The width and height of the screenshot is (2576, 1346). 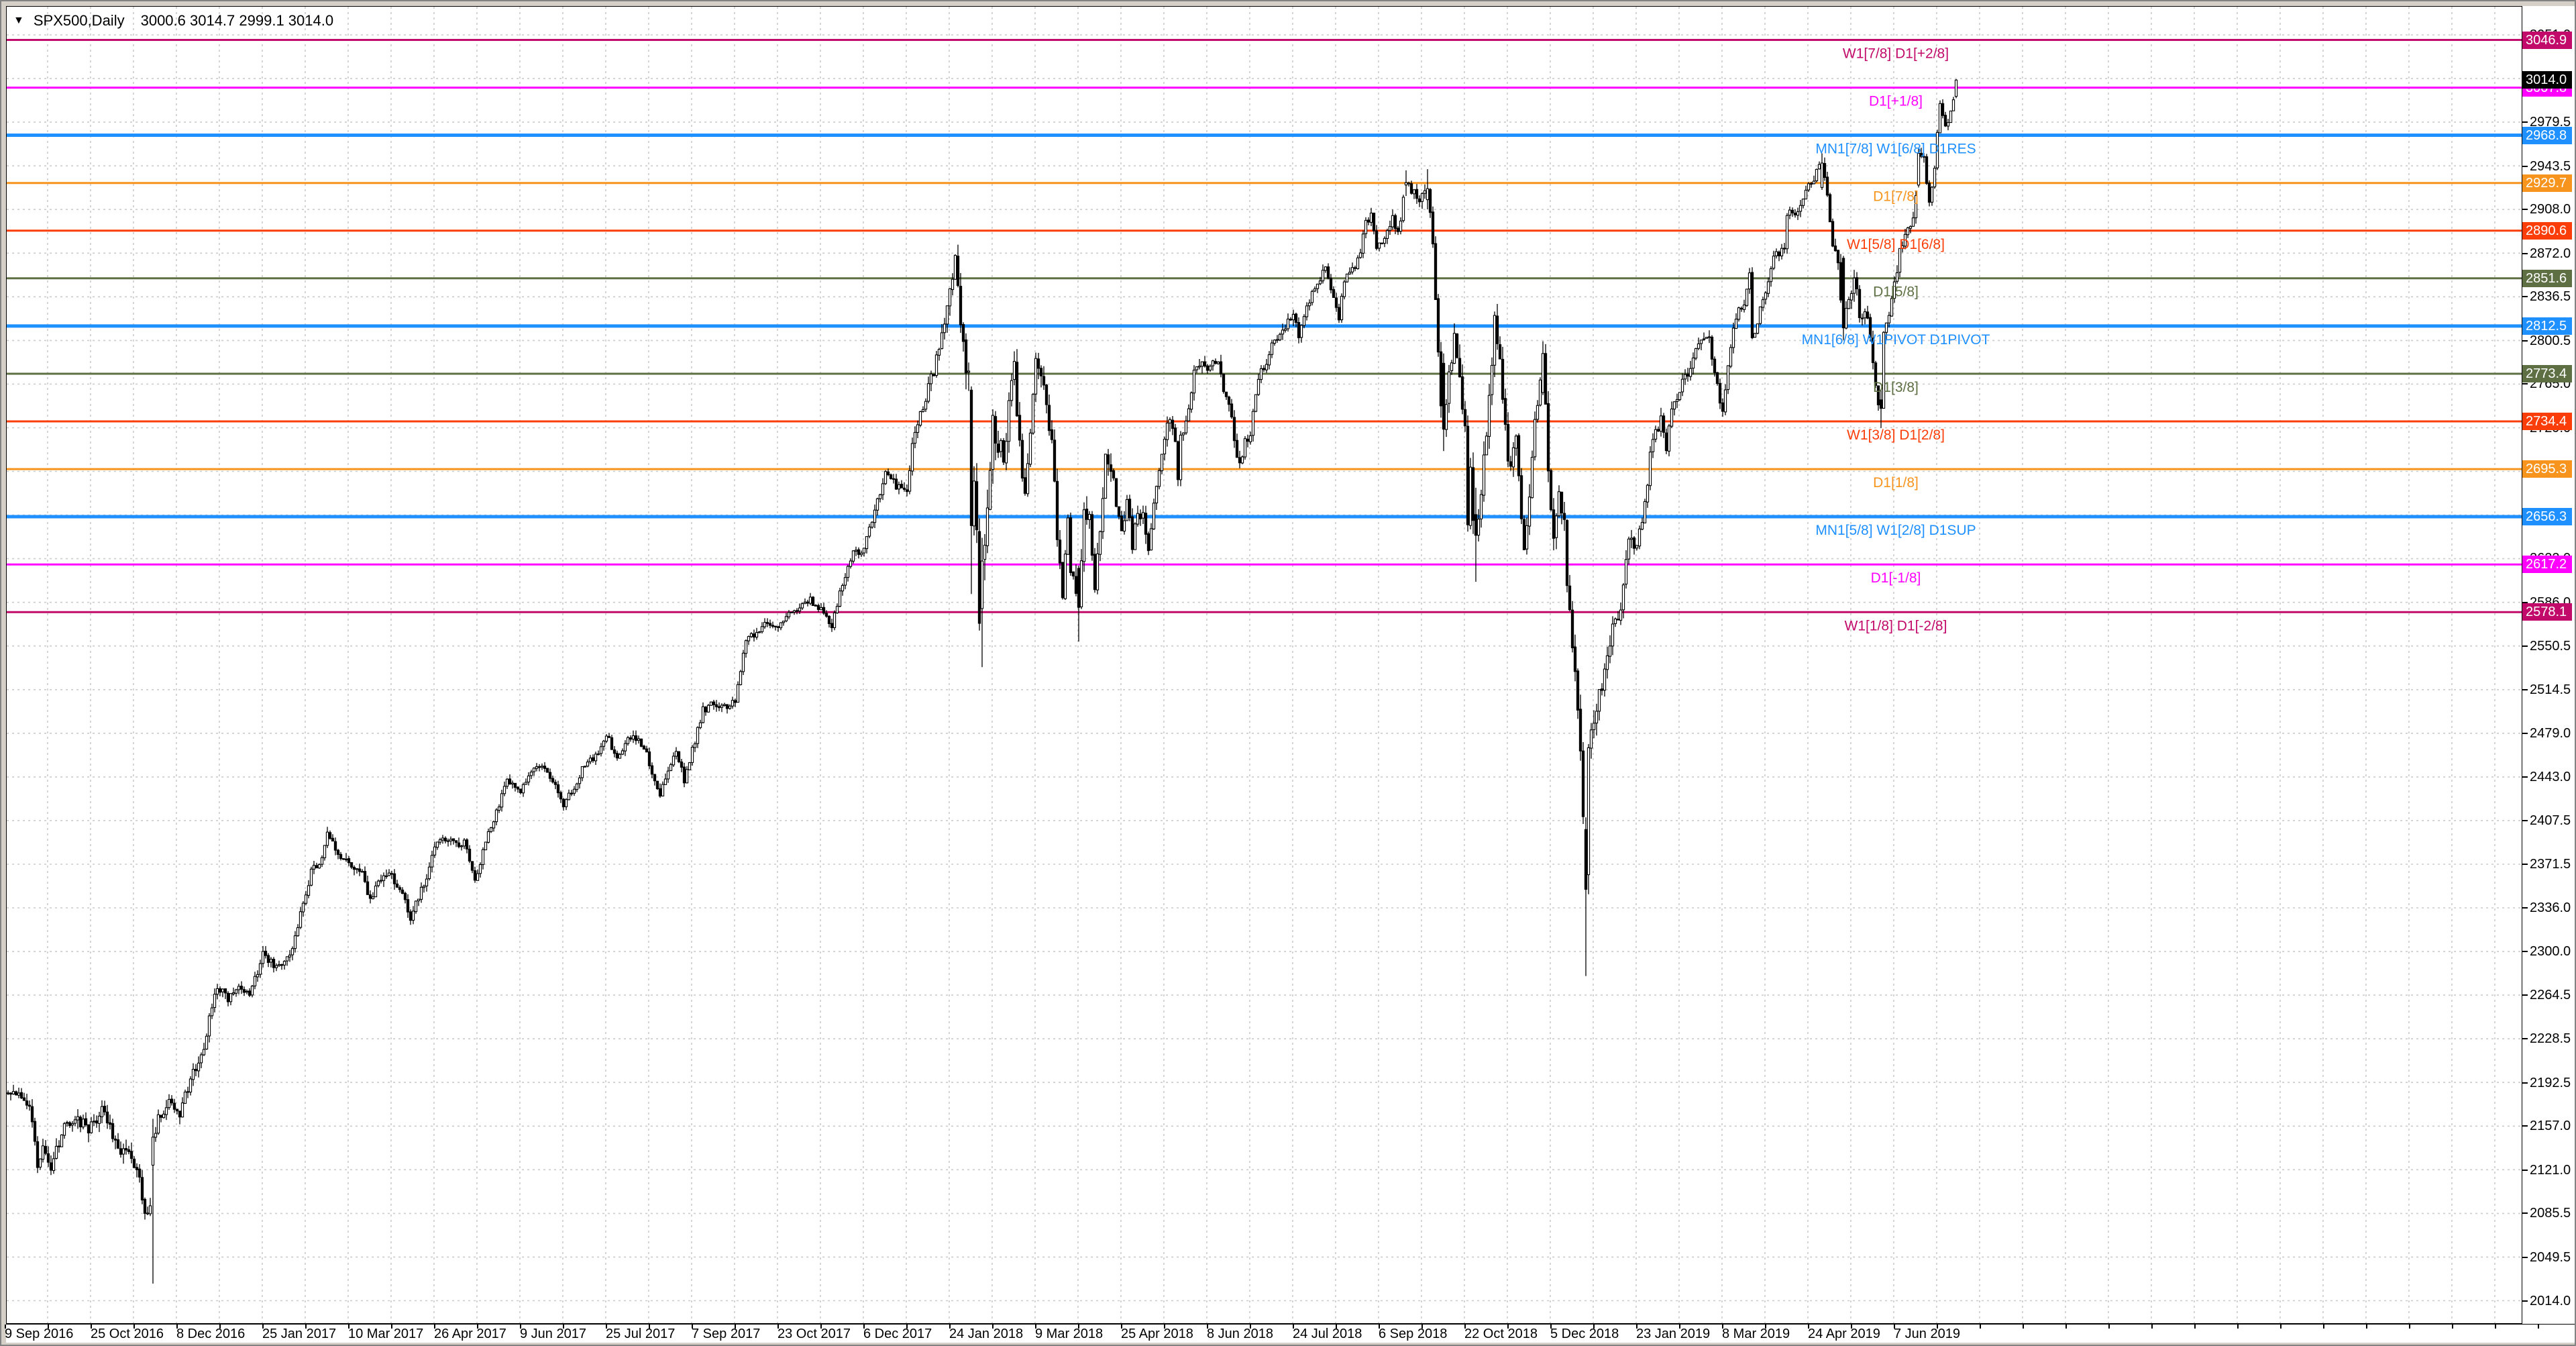 I want to click on price-tick-label: 2371.5, so click(x=2550, y=865).